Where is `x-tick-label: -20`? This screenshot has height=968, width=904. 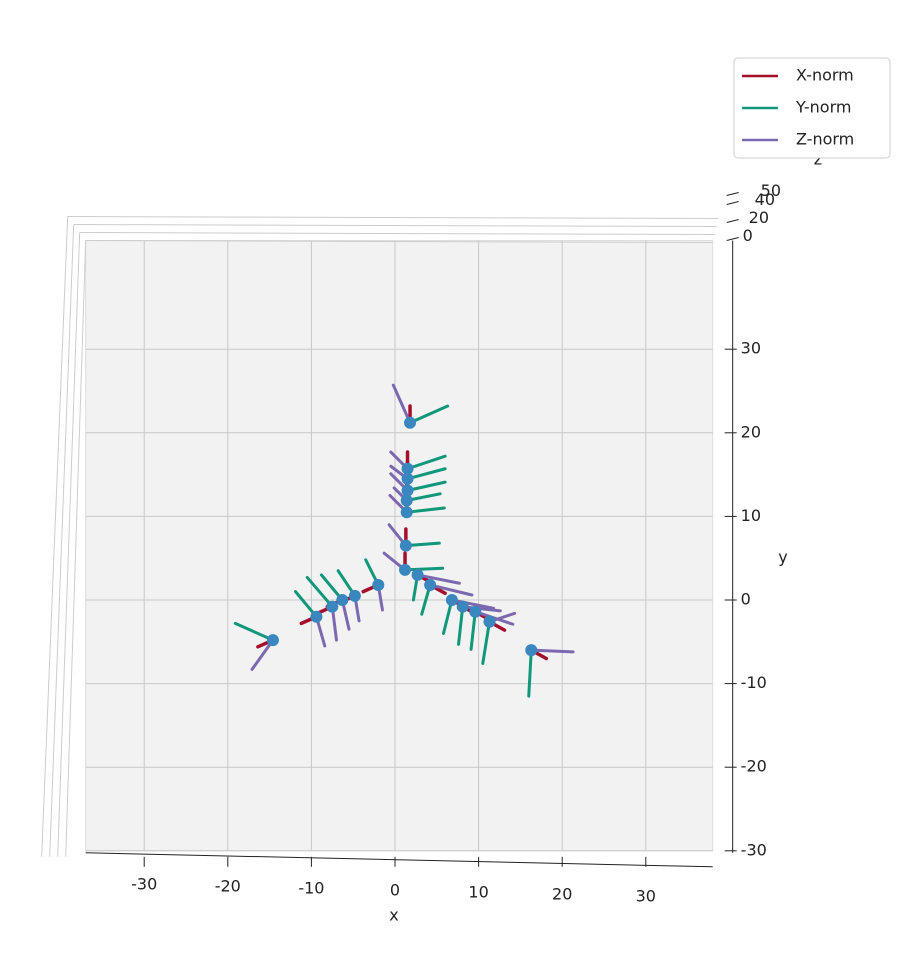
x-tick-label: -20 is located at coordinates (228, 885).